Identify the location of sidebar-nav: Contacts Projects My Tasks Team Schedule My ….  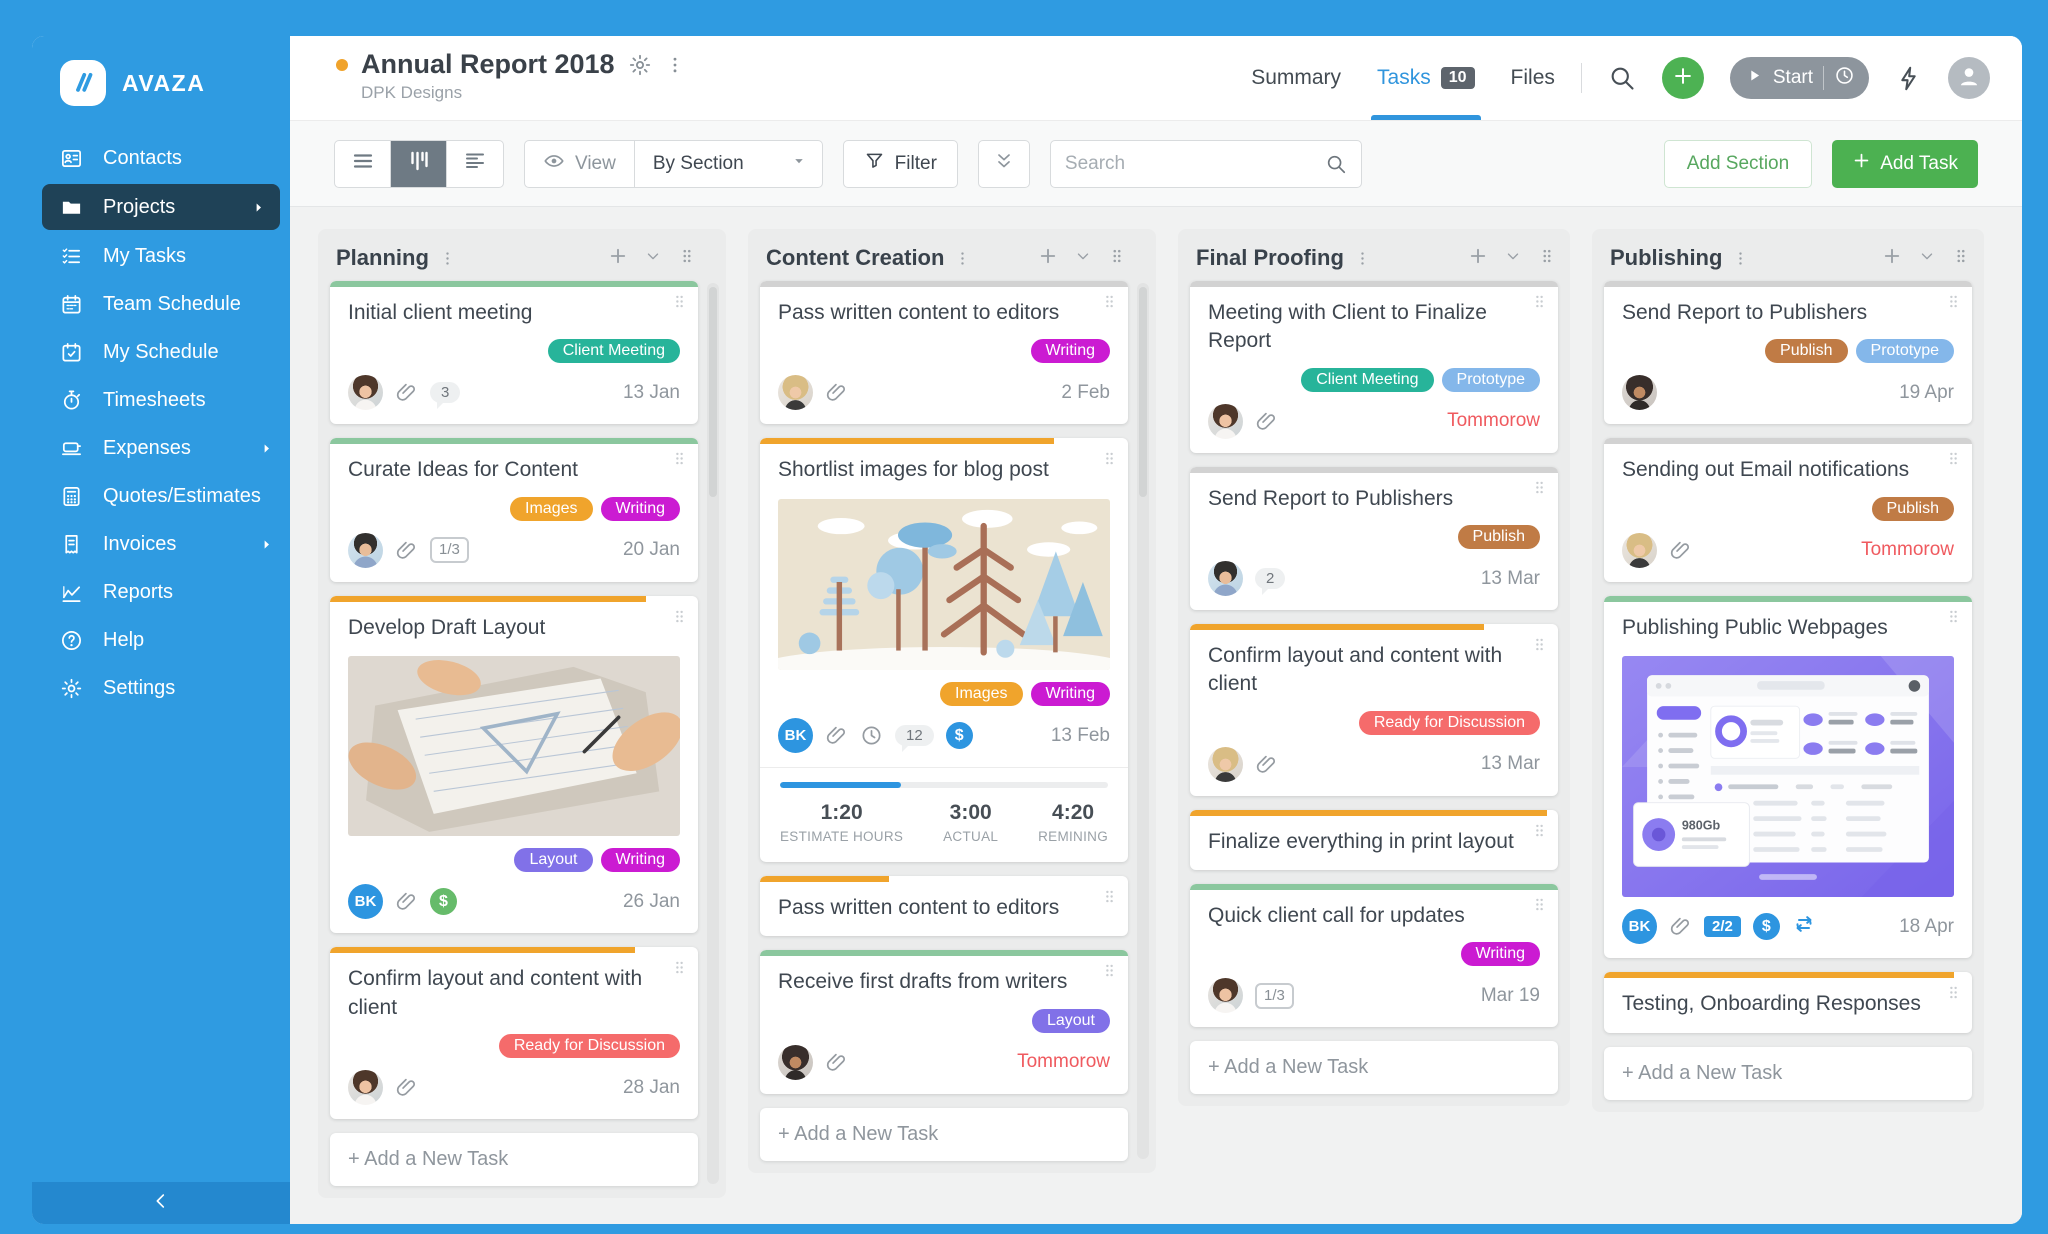
(161, 423).